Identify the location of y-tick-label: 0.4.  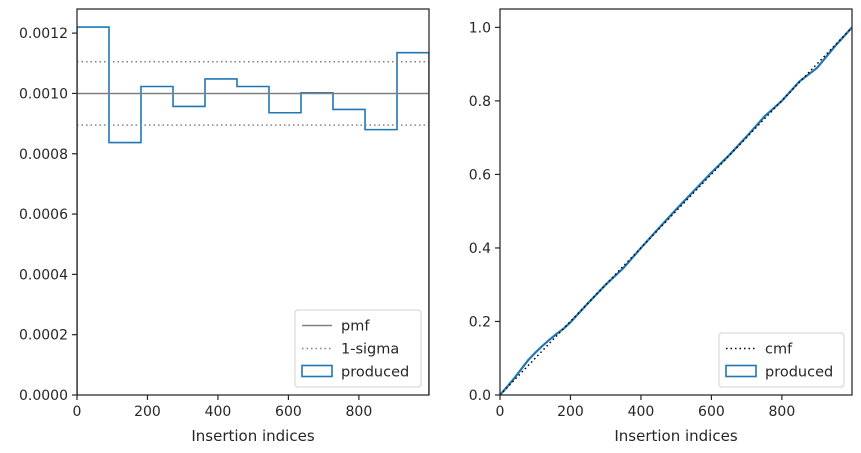
(480, 249).